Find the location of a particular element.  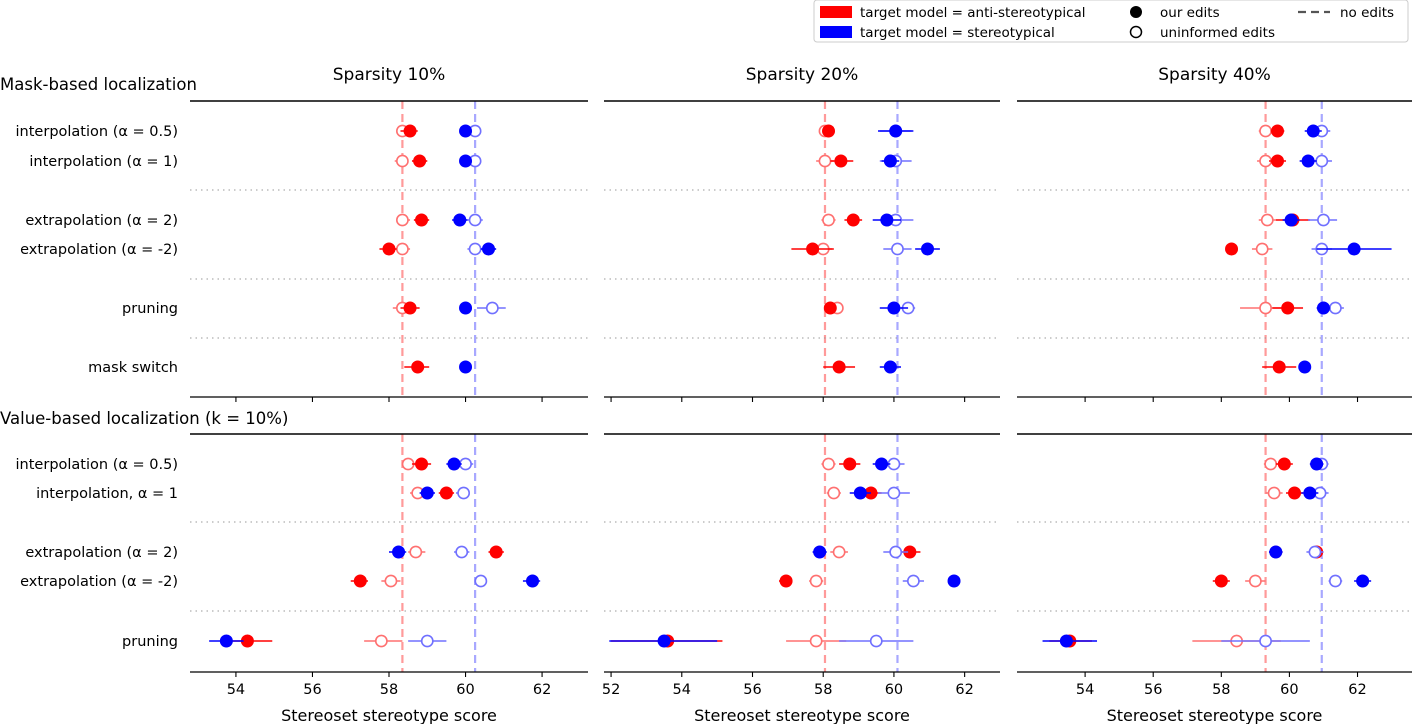

legend-stereo-swatch is located at coordinates (836, 32).